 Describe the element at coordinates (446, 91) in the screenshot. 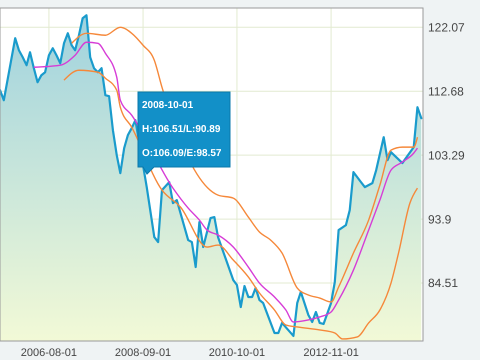

I see `y-tick-label: 112.68` at that location.